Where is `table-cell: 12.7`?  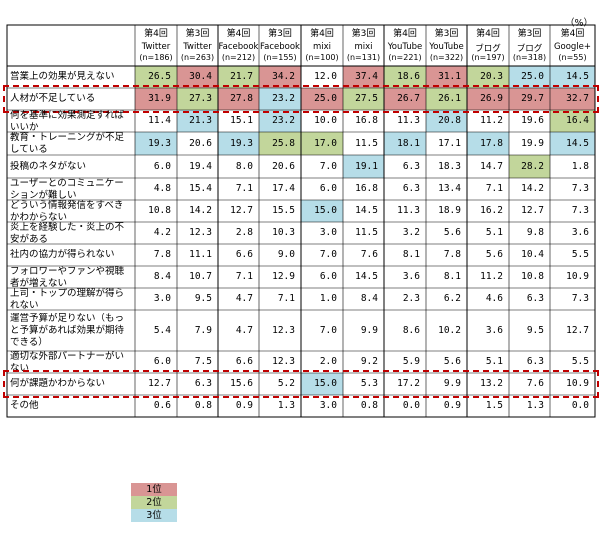 table-cell: 12.7 is located at coordinates (159, 383).